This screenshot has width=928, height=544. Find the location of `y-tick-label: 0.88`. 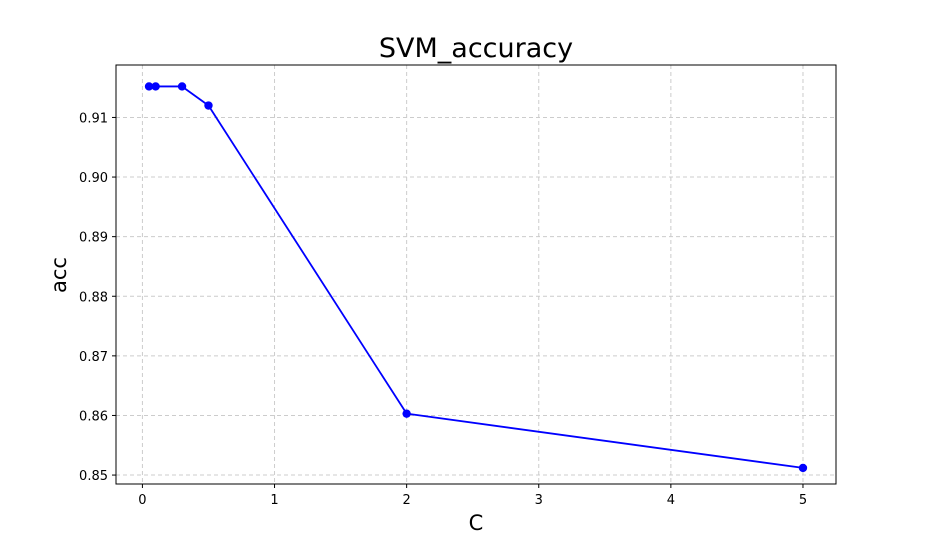

y-tick-label: 0.88 is located at coordinates (93, 297).